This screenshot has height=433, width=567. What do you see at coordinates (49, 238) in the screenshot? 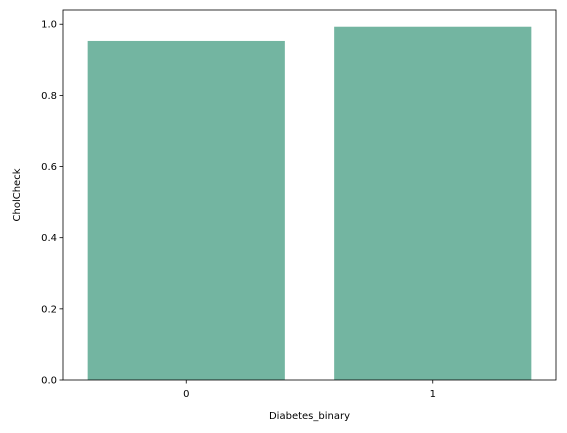
I see `y-tick-label: 0.4` at bounding box center [49, 238].